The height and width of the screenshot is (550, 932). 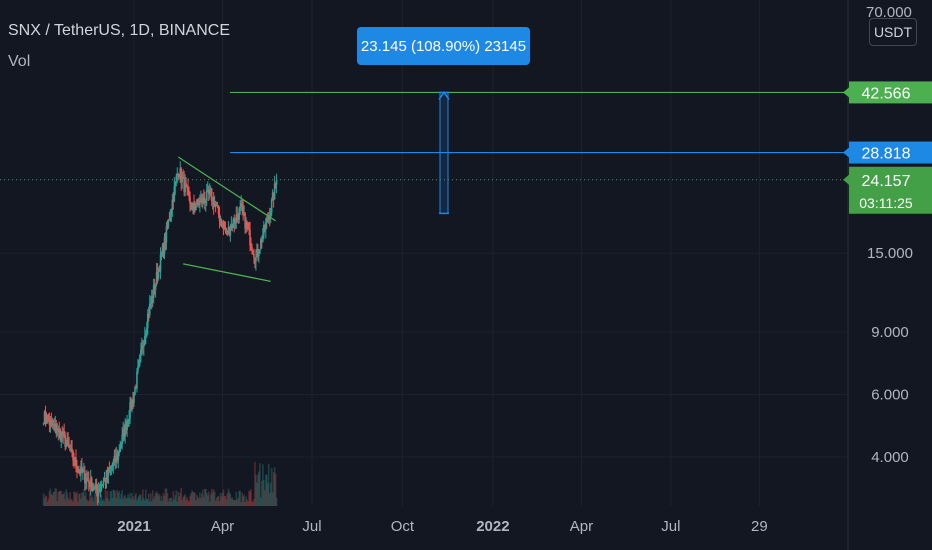 What do you see at coordinates (893, 32) in the screenshot?
I see `currency-button: USDT` at bounding box center [893, 32].